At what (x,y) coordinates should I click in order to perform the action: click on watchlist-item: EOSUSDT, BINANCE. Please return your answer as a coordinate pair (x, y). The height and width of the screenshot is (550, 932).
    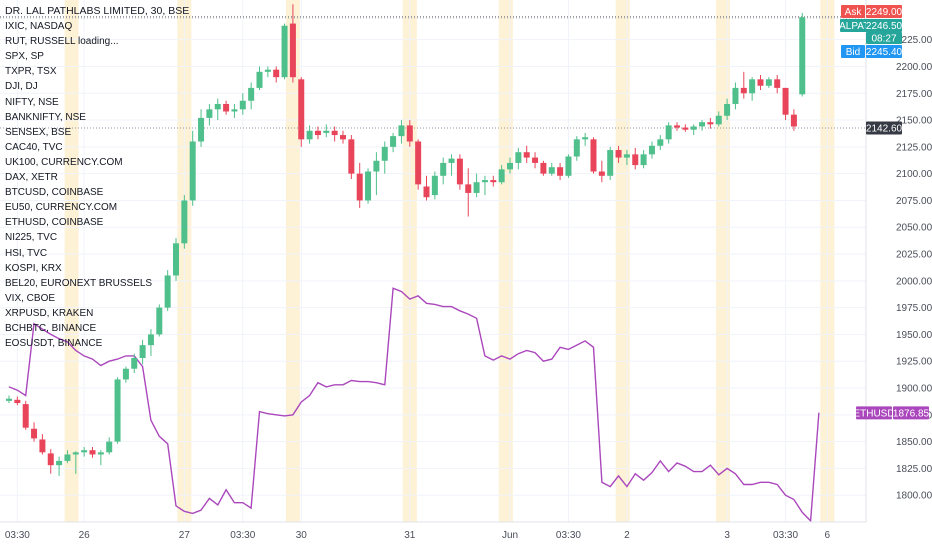
    Looking at the image, I should click on (54, 344).